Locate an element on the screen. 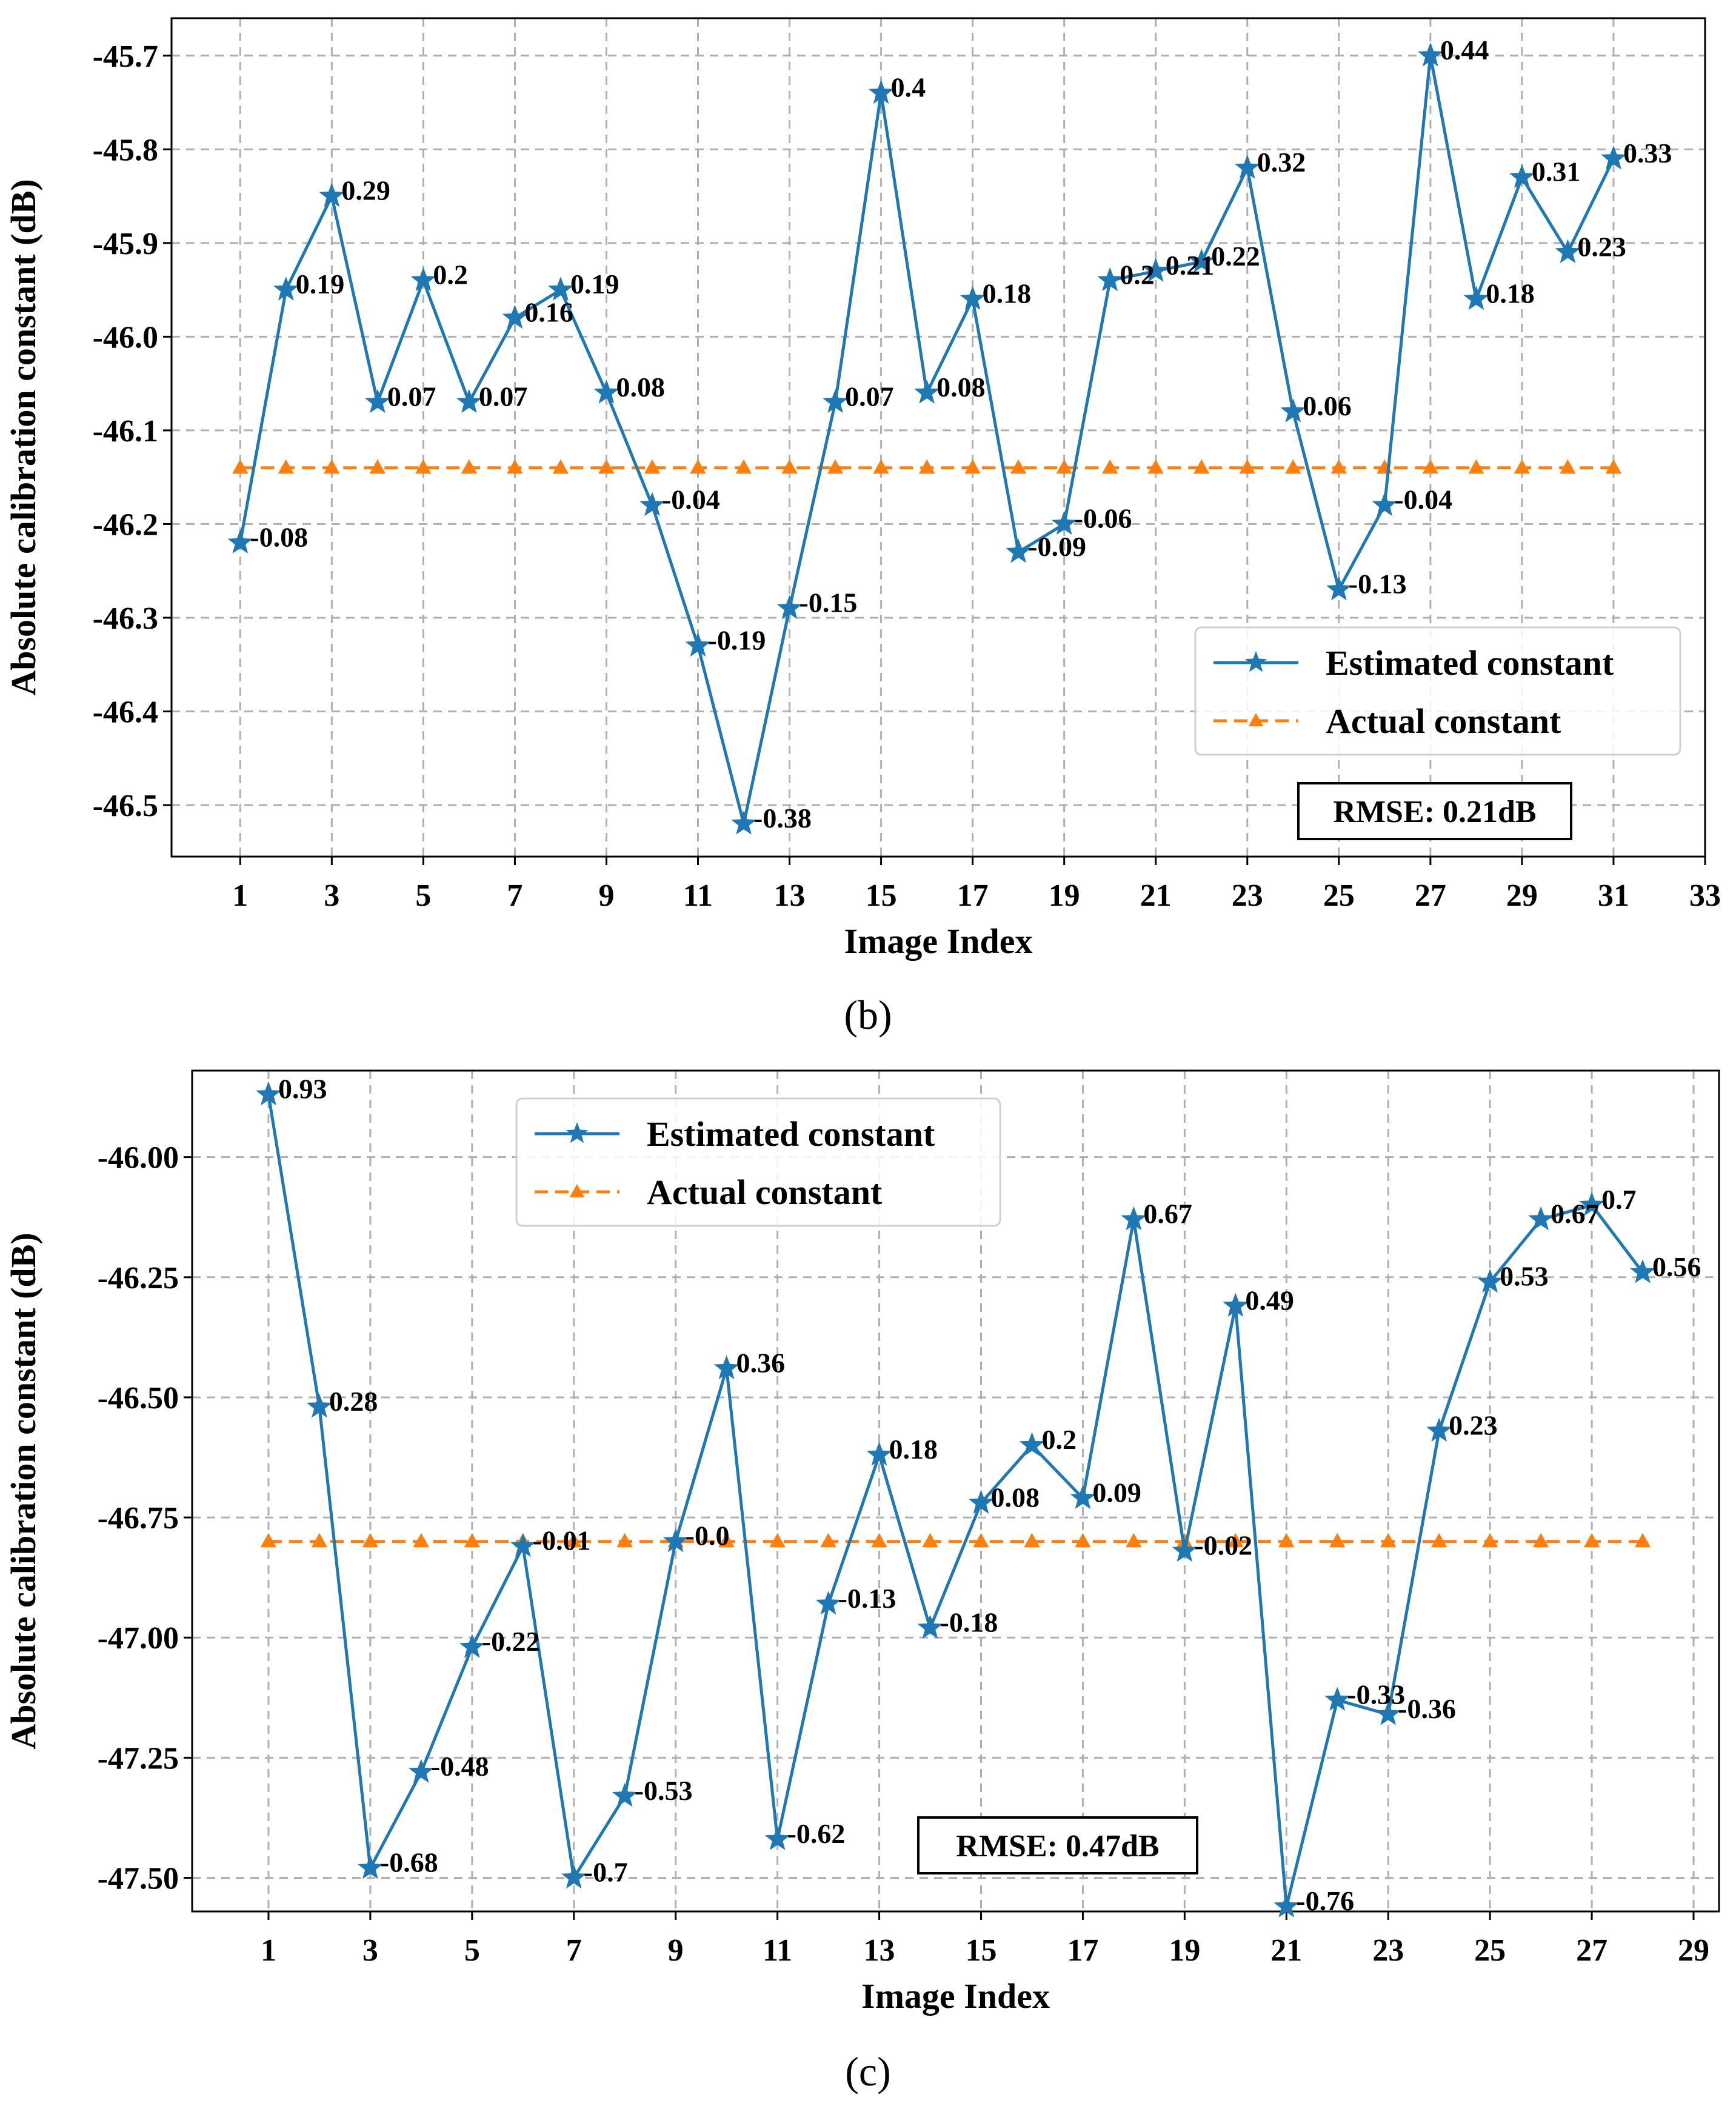 The height and width of the screenshot is (2120, 1736). data-label: 0.19 is located at coordinates (320, 284).